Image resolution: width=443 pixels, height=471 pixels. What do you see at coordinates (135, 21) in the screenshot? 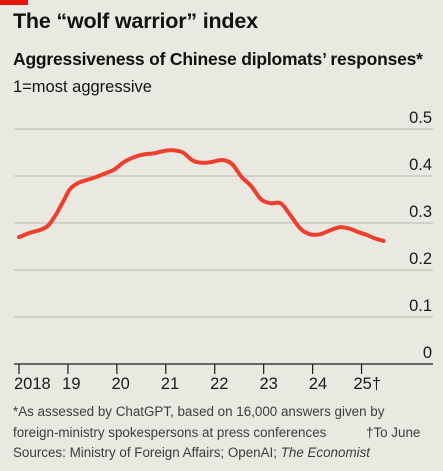
I see `chart-title: The “wolf warrior” index` at bounding box center [135, 21].